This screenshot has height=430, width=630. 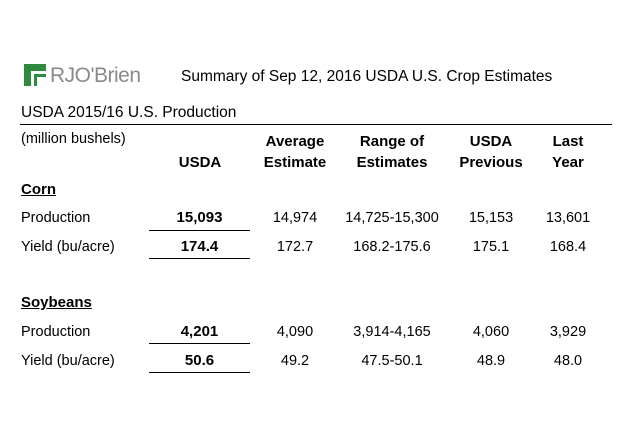 What do you see at coordinates (129, 112) in the screenshot?
I see `table-subheading: USDA 2015/16 U.S. Production` at bounding box center [129, 112].